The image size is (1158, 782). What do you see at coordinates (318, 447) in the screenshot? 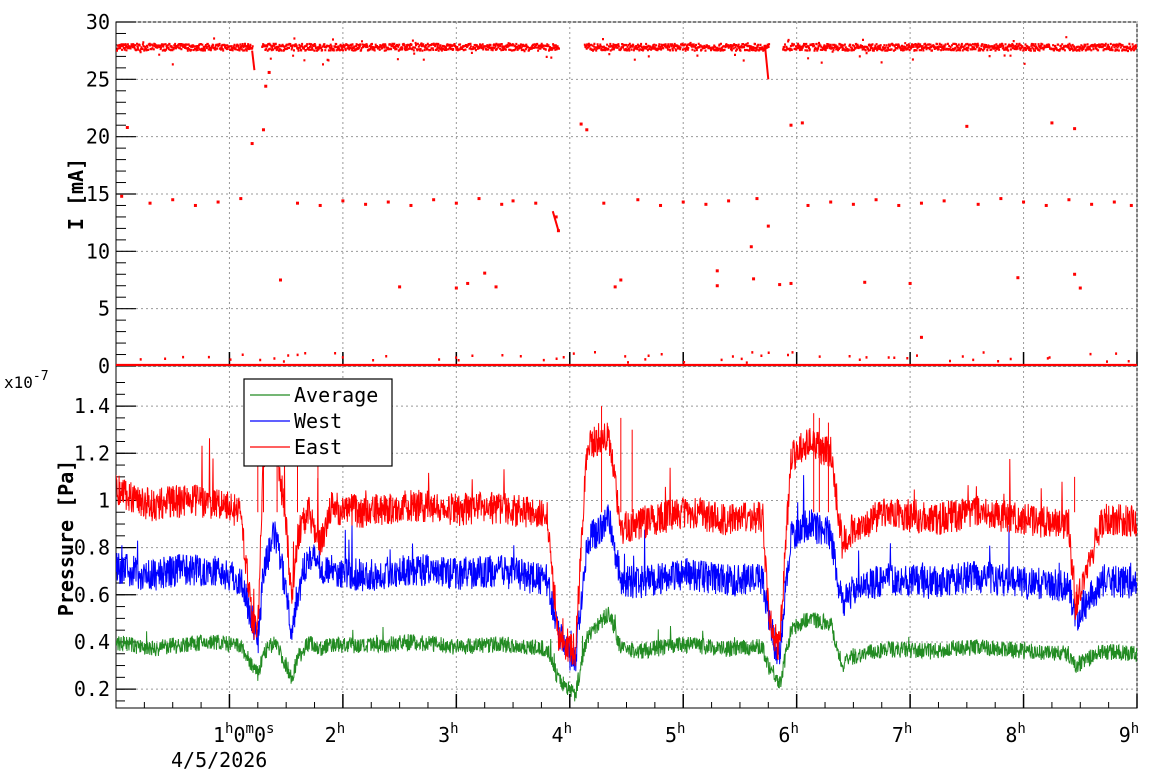
I see `legend-label-east: East` at bounding box center [318, 447].